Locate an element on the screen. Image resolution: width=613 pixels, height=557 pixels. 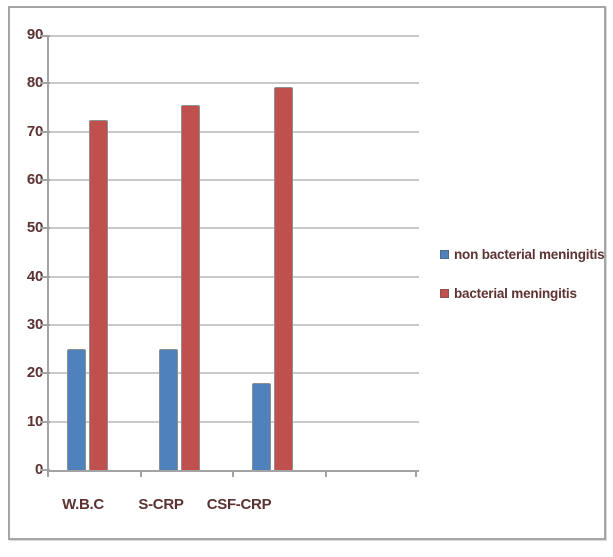
y-tick-label-0: 0 is located at coordinates (38, 469).